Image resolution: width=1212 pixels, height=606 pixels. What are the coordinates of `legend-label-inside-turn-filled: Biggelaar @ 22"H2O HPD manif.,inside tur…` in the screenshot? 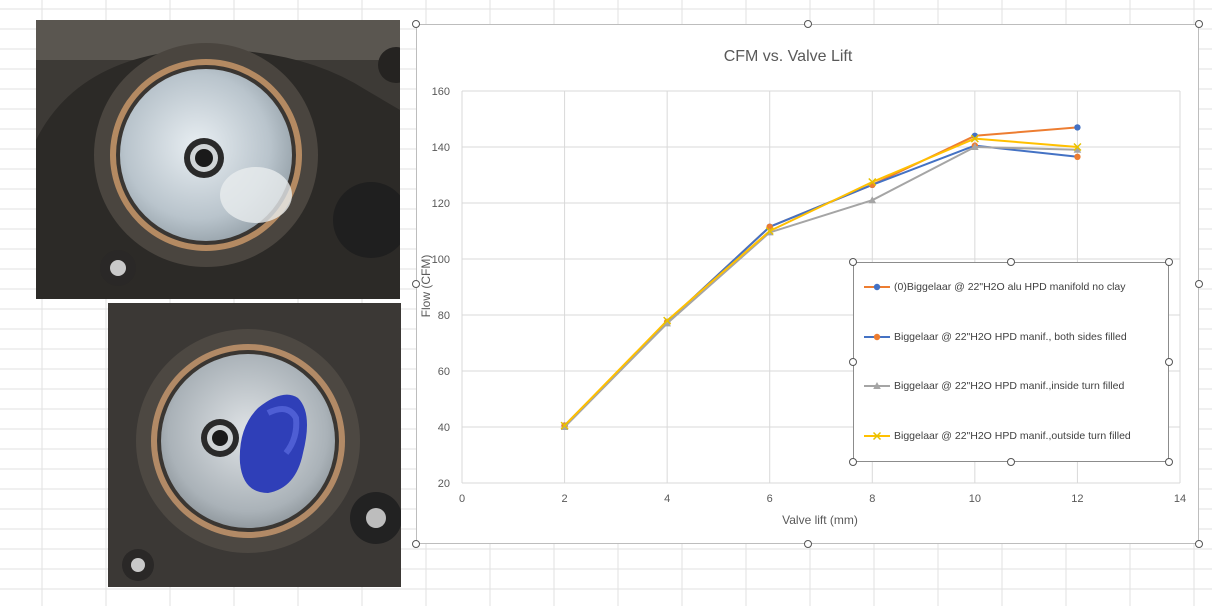 It's located at (1009, 386).